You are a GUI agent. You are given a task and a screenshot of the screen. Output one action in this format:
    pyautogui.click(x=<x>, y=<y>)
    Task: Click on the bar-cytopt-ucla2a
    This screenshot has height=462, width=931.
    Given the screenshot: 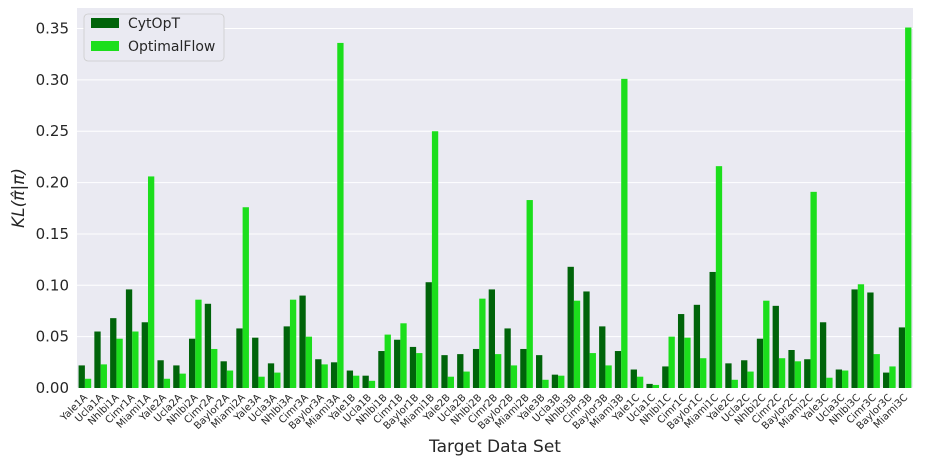 What is the action you would take?
    pyautogui.click(x=176, y=376)
    